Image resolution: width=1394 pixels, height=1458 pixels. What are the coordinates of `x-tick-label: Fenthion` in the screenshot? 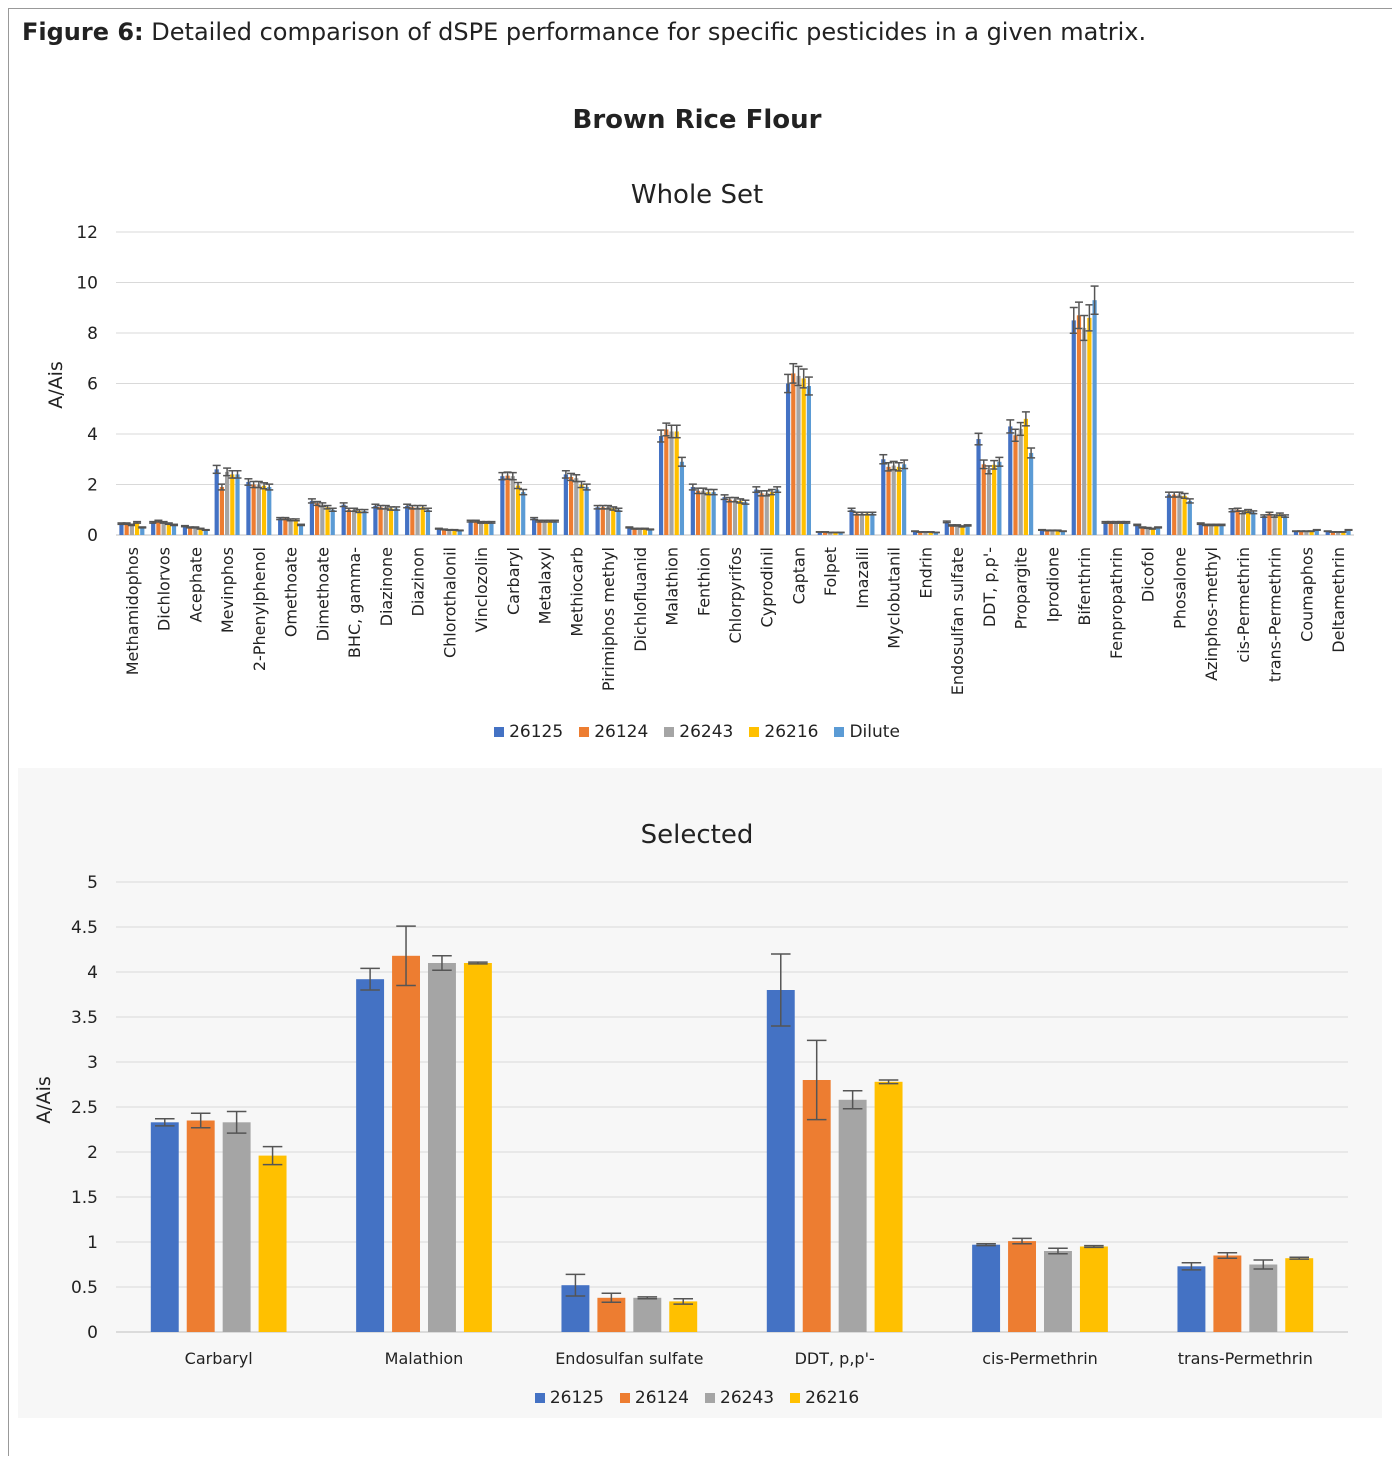 It's located at (703, 581).